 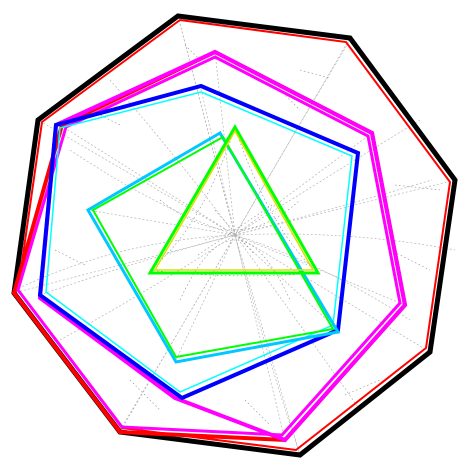 I want to click on triangle-outline-green, so click(x=234, y=199).